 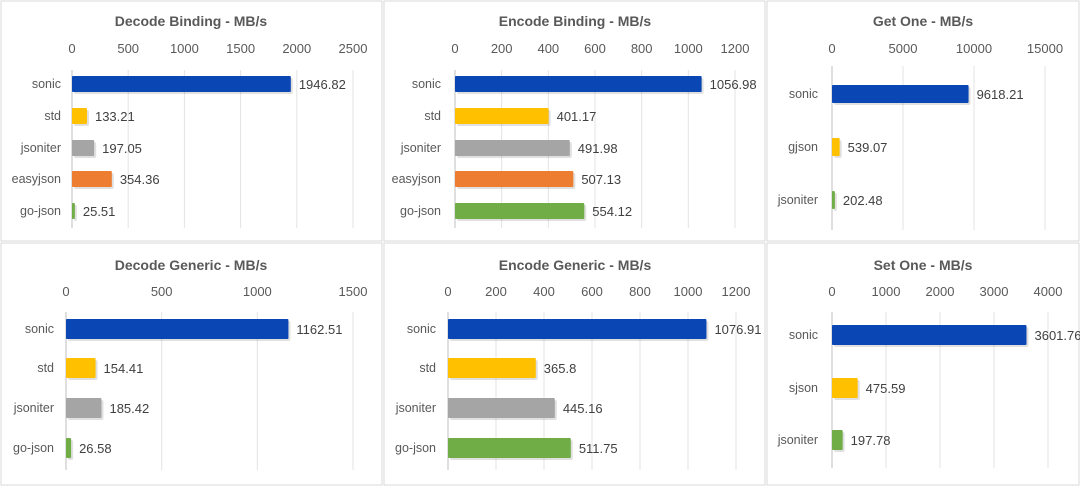 I want to click on x-tick-label: 2000, so click(x=296, y=48).